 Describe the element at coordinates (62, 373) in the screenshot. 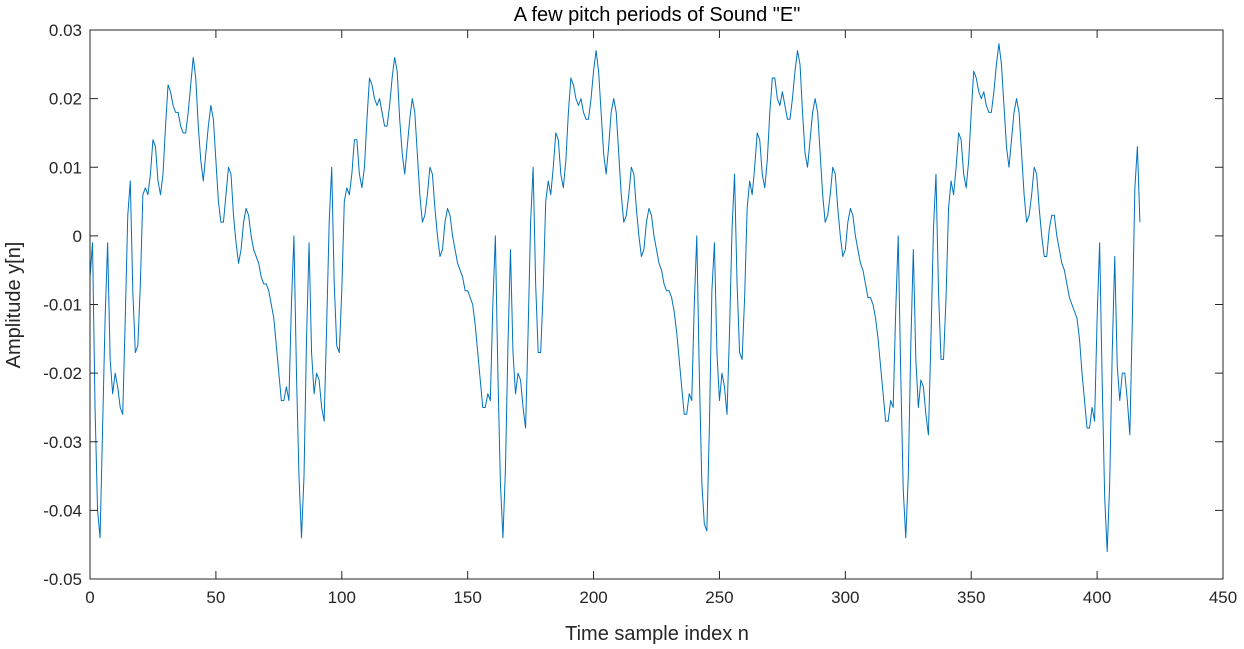

I see `y-tick-label: -0.02` at that location.